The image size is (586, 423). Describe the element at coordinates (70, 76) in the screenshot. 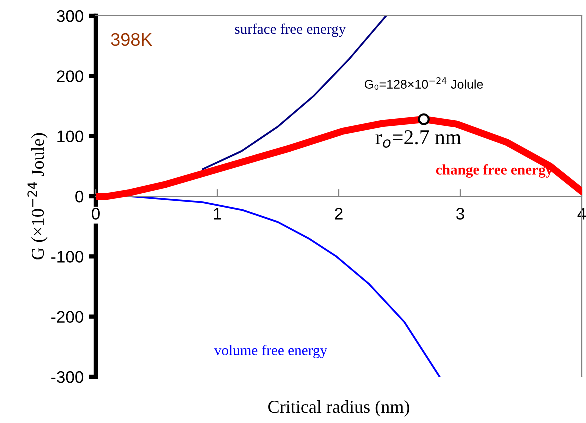

I see `y-tick-label: 200` at that location.